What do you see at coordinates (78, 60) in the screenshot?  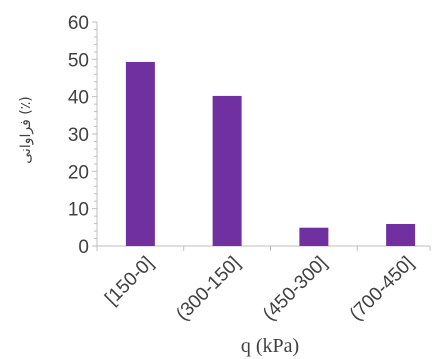 I see `y-tick-label: 50` at bounding box center [78, 60].